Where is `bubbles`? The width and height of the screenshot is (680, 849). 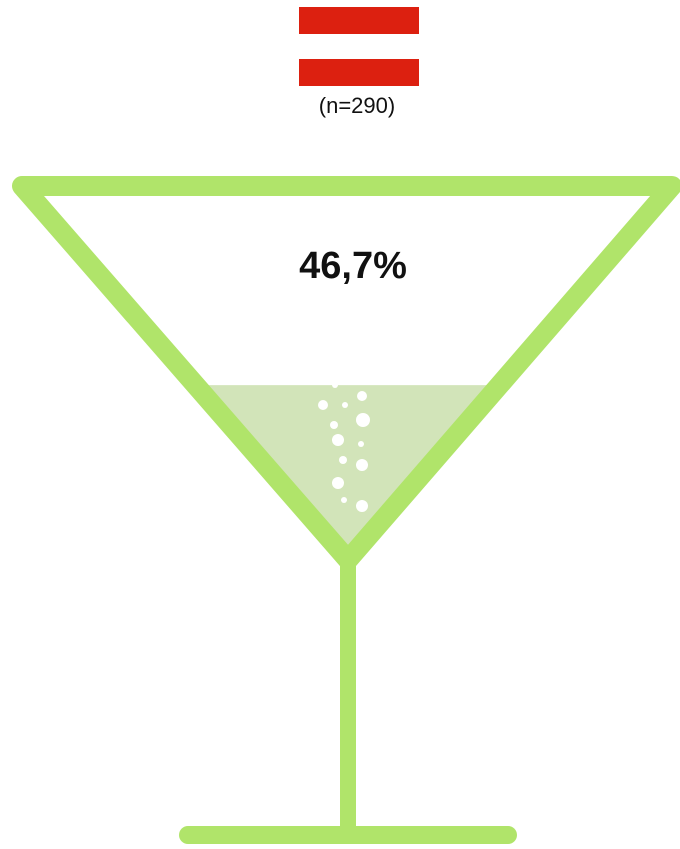
bubbles is located at coordinates (350, 427).